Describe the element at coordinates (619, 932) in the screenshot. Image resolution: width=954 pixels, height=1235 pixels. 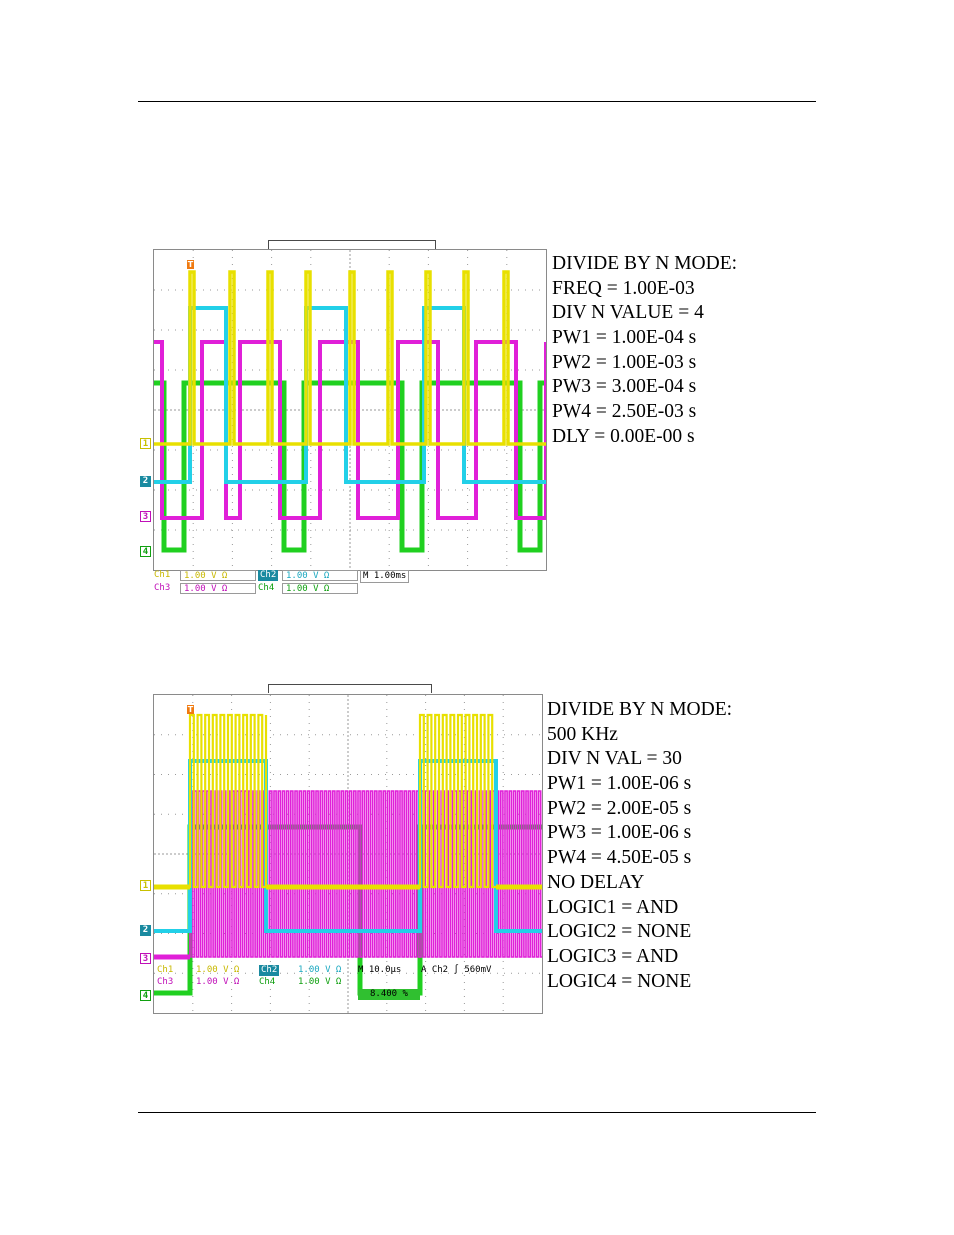
I see `spec-line: LOGIC2 = NONE` at that location.